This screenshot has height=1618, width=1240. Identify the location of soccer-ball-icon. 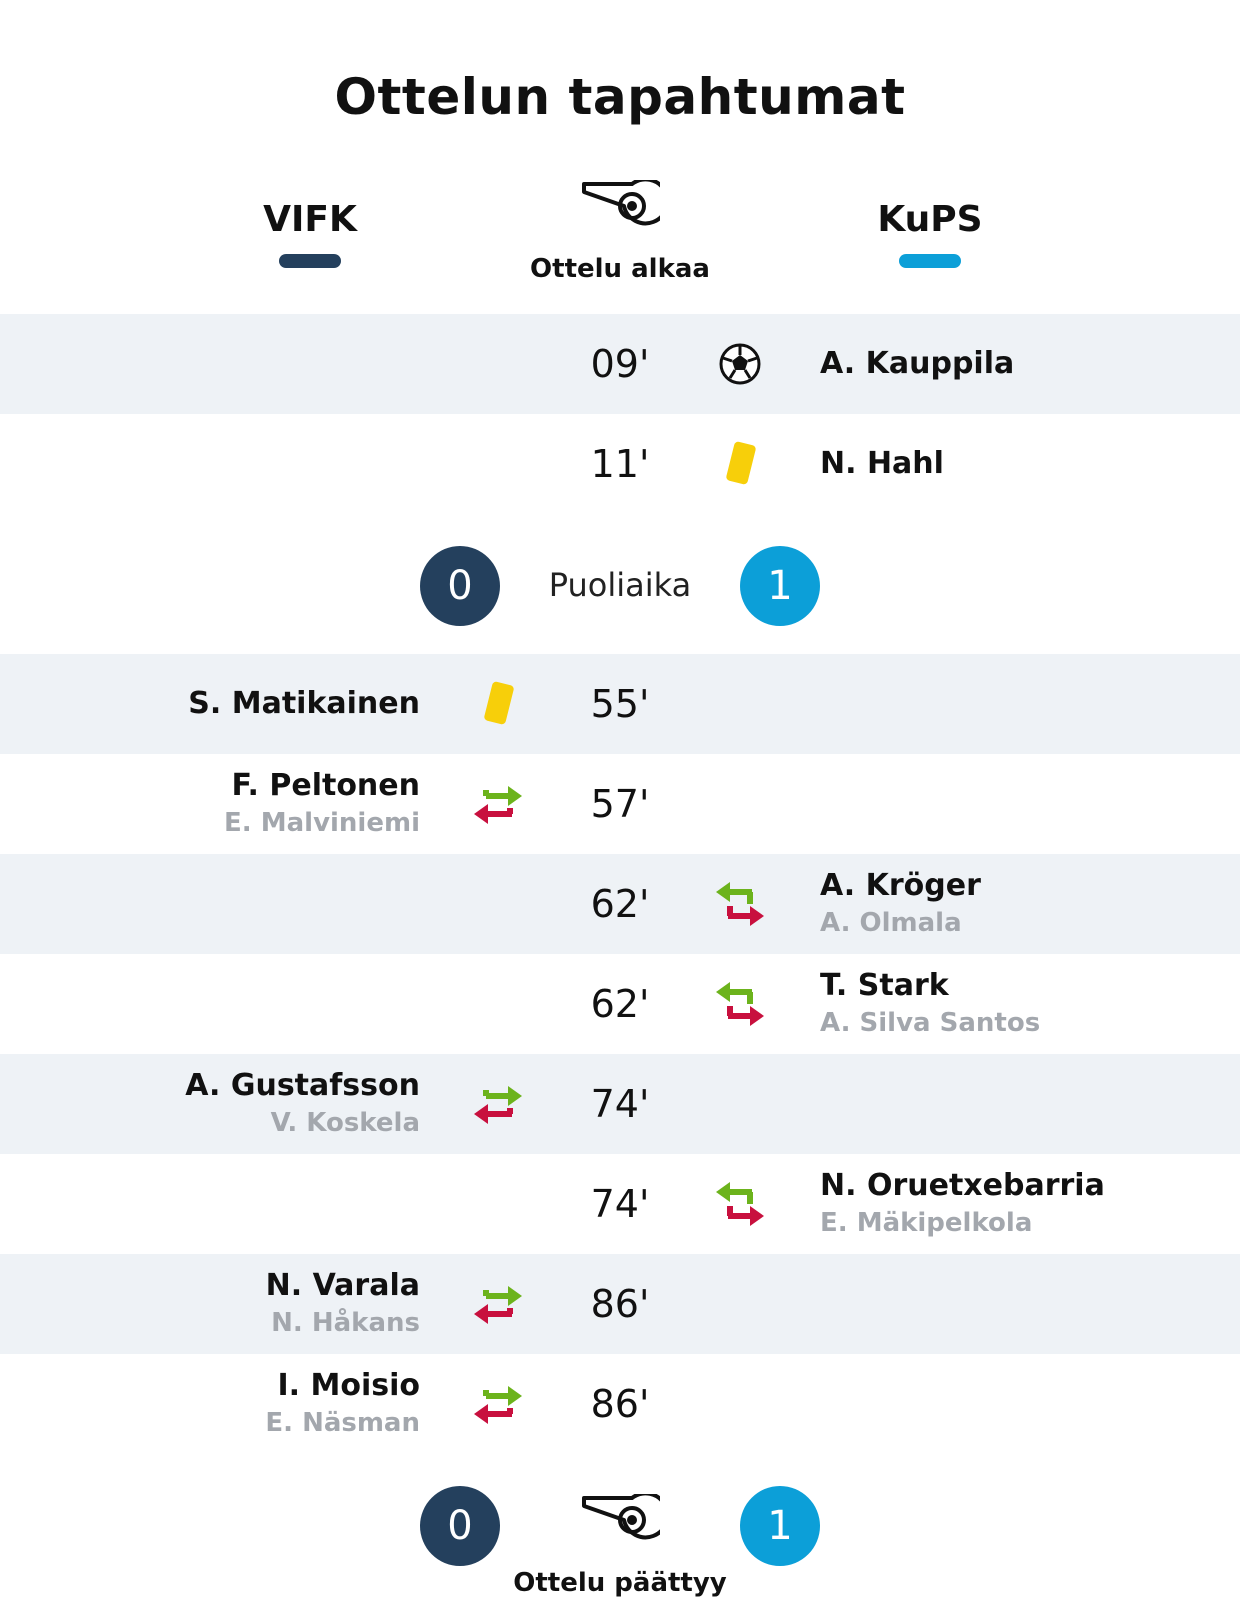
(740, 364).